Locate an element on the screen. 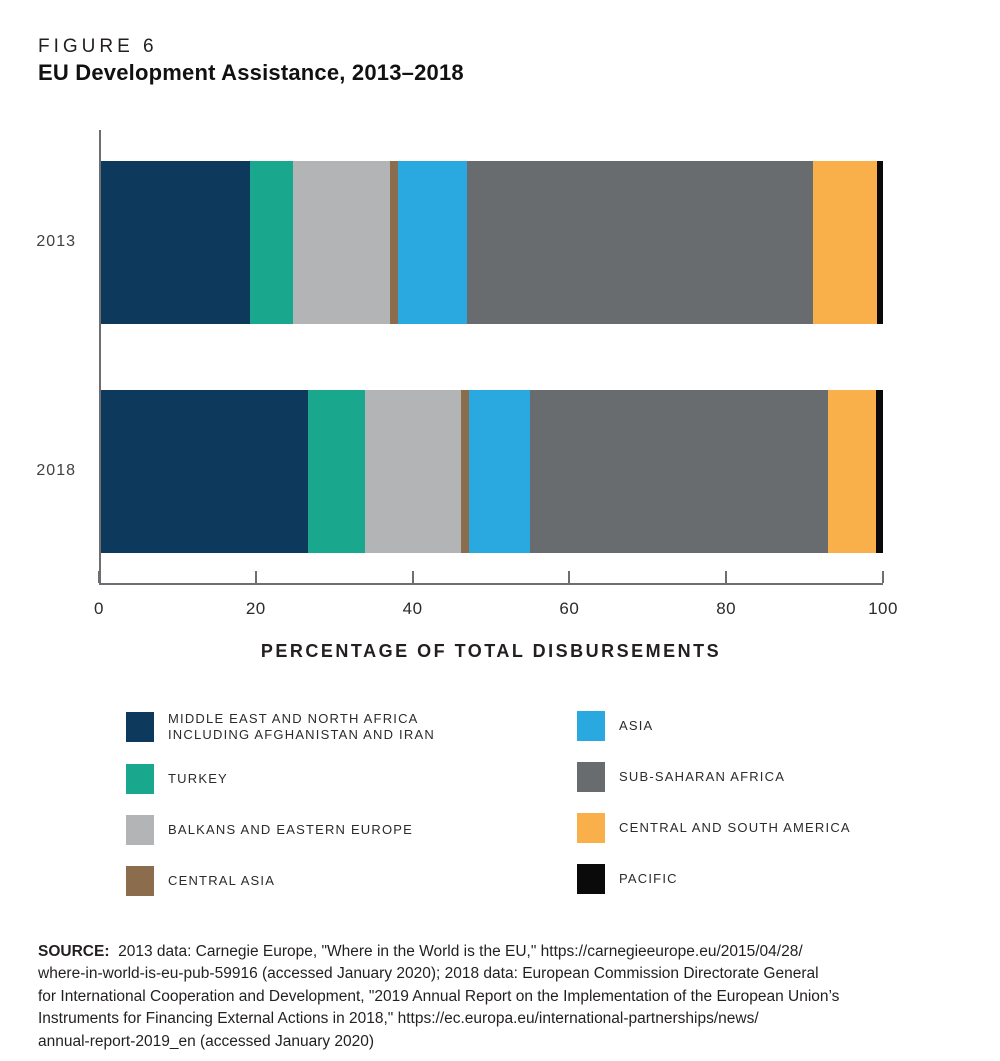  stacked-bar-2013 is located at coordinates (492, 242).